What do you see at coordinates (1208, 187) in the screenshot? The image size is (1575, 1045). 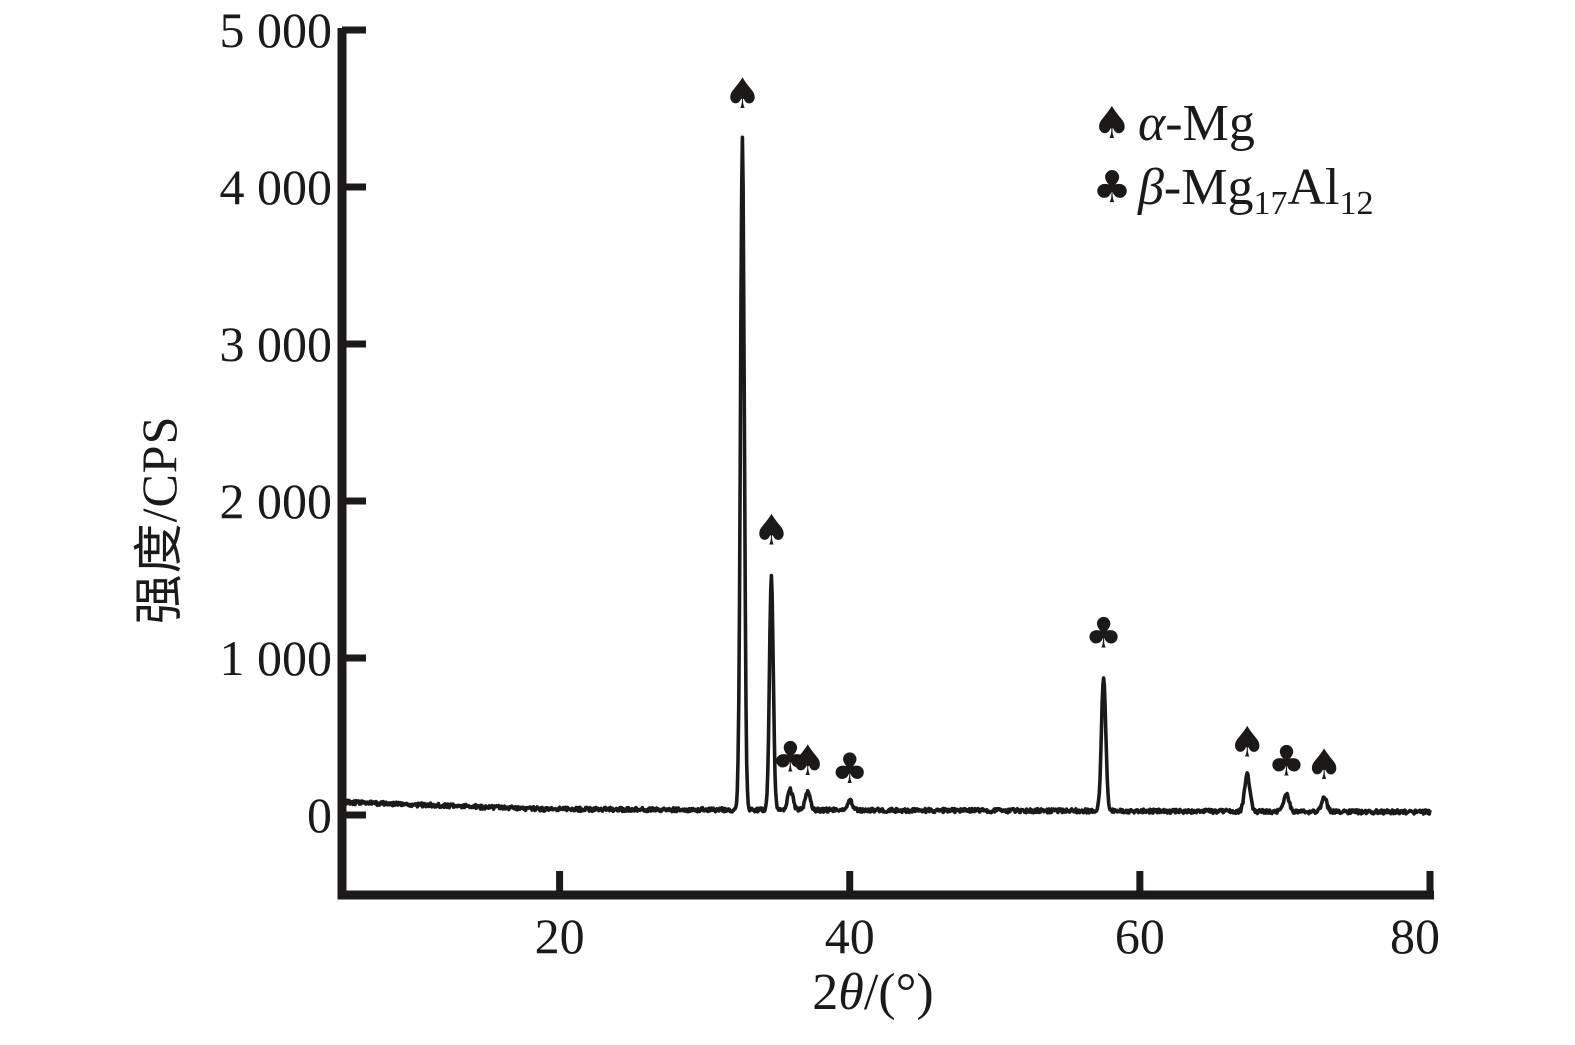 I see `legend-beta-base1: -Mg` at bounding box center [1208, 187].